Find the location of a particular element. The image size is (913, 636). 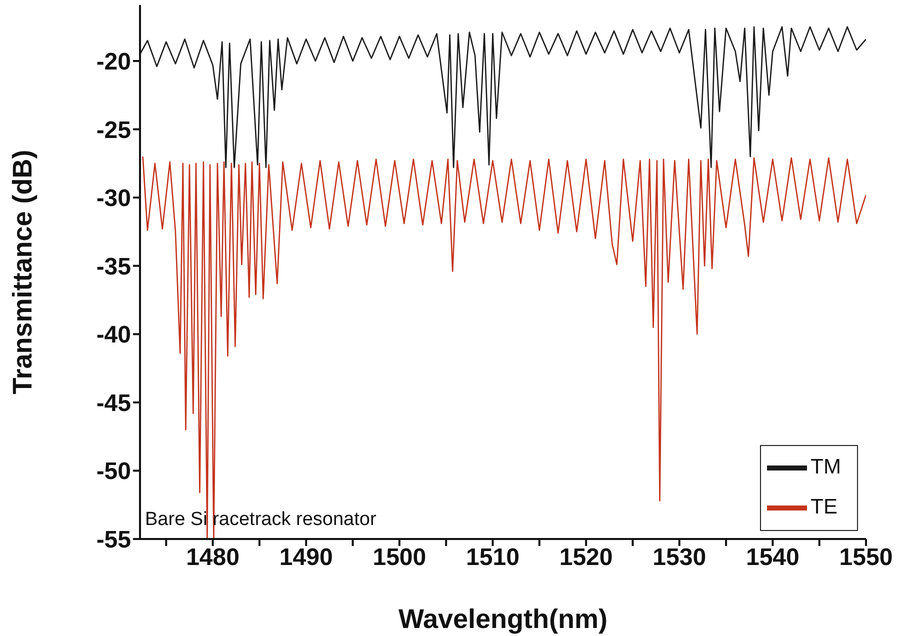

x-axis-title: Wavelength(nm) is located at coordinates (503, 619).